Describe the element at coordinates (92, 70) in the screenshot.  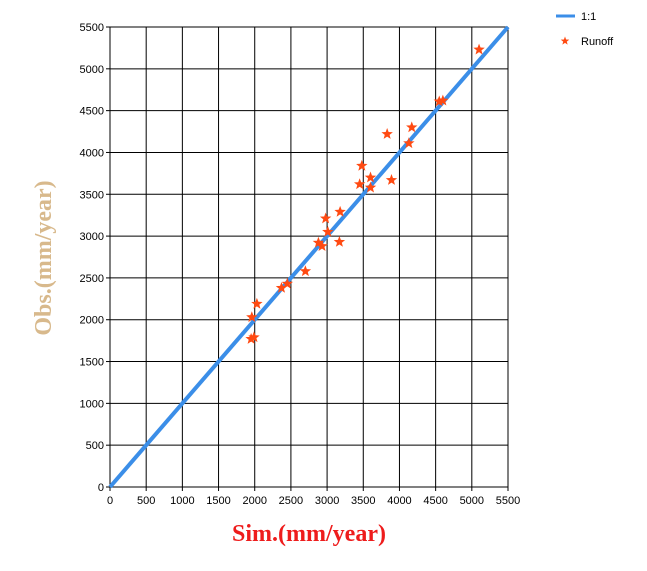
I see `y-tick-label: 5000` at that location.